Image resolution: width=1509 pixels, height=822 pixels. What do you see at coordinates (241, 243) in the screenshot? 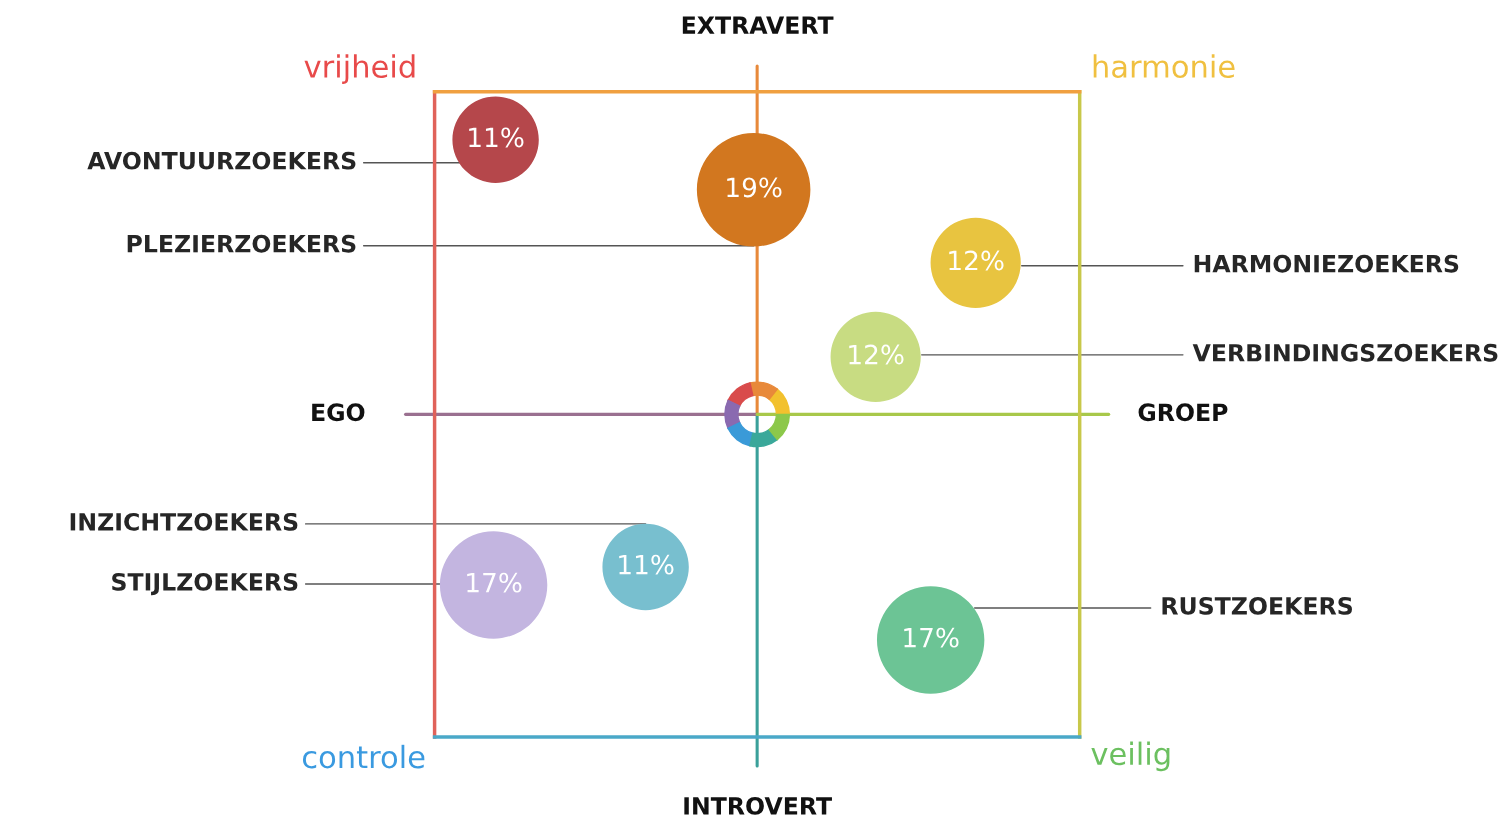
I see `category-label: PLEZIERZOEKERS` at bounding box center [241, 243].